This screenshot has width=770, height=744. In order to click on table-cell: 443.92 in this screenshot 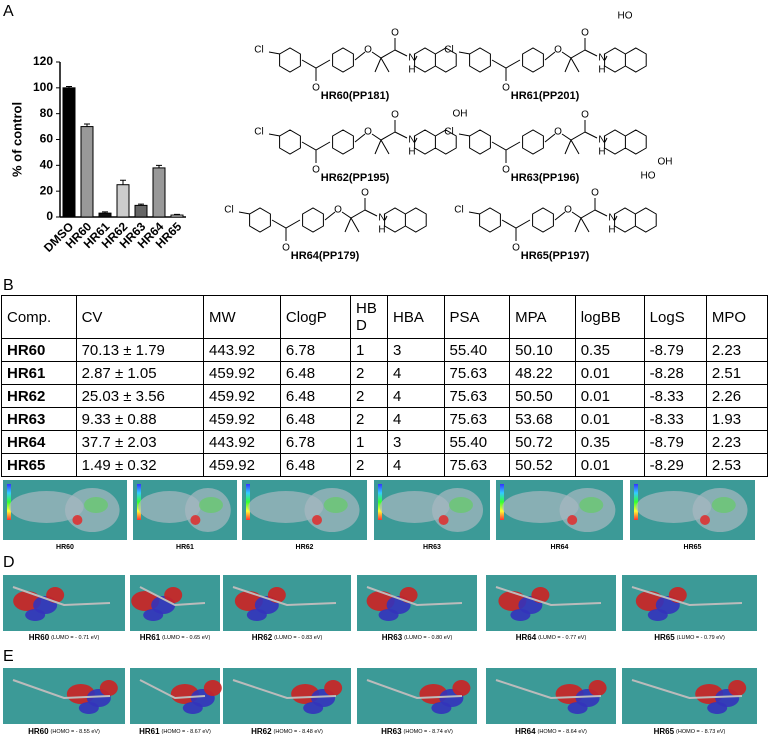, I will do `click(242, 350)`.